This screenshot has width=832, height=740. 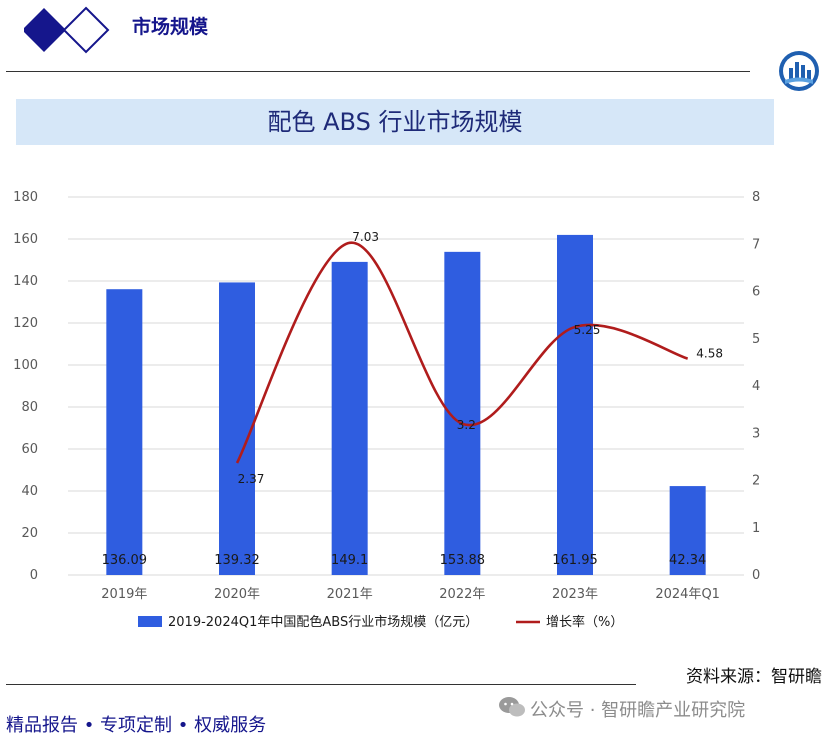 I want to click on watermark: 公众号 · 智研瞻产业研究院, so click(x=638, y=710).